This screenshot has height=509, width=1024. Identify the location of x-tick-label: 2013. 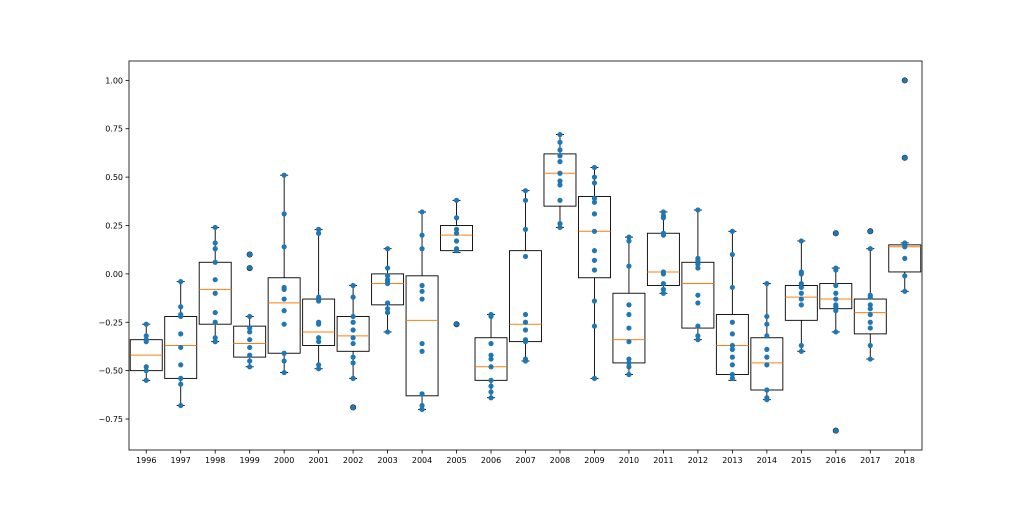
(732, 460).